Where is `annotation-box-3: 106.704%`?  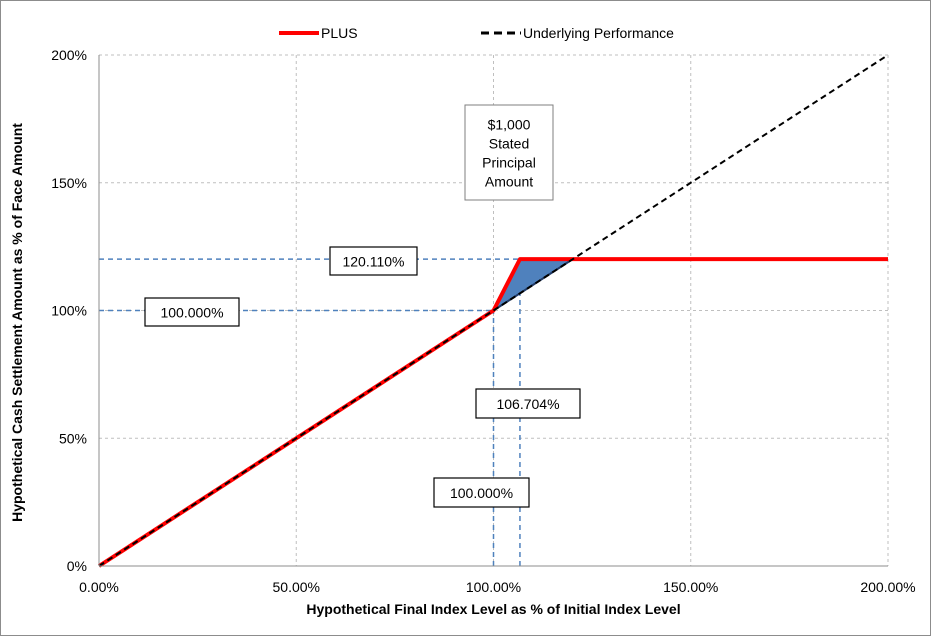 annotation-box-3: 106.704% is located at coordinates (528, 403).